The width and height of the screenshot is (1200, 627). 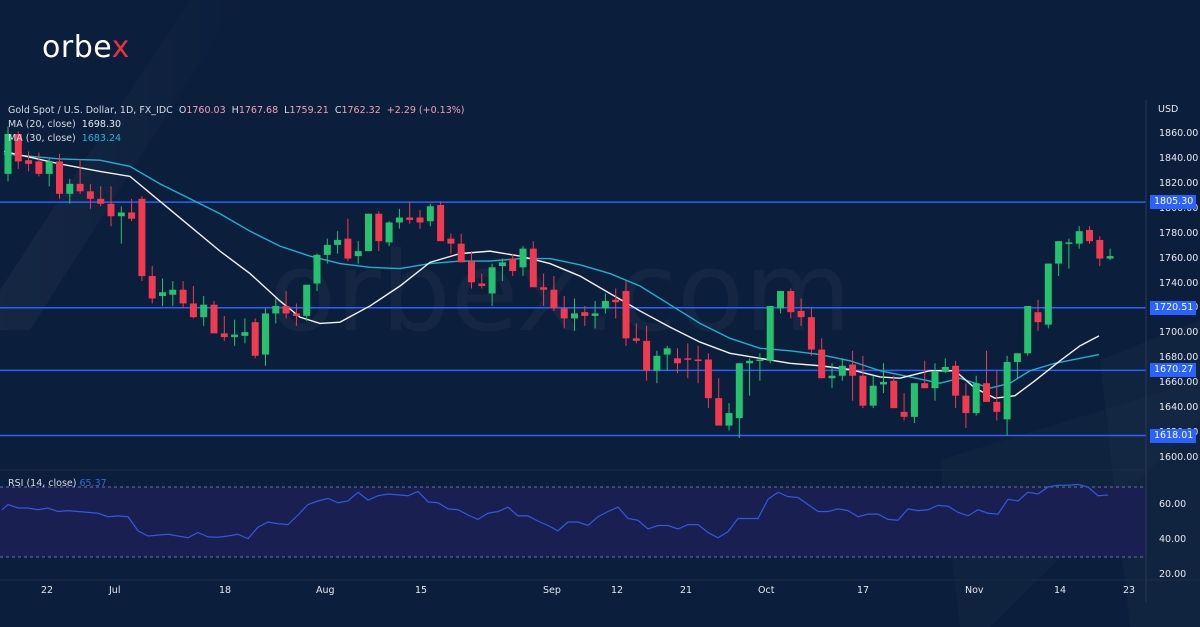 I want to click on rsi-value: 65.37, so click(x=93, y=483).